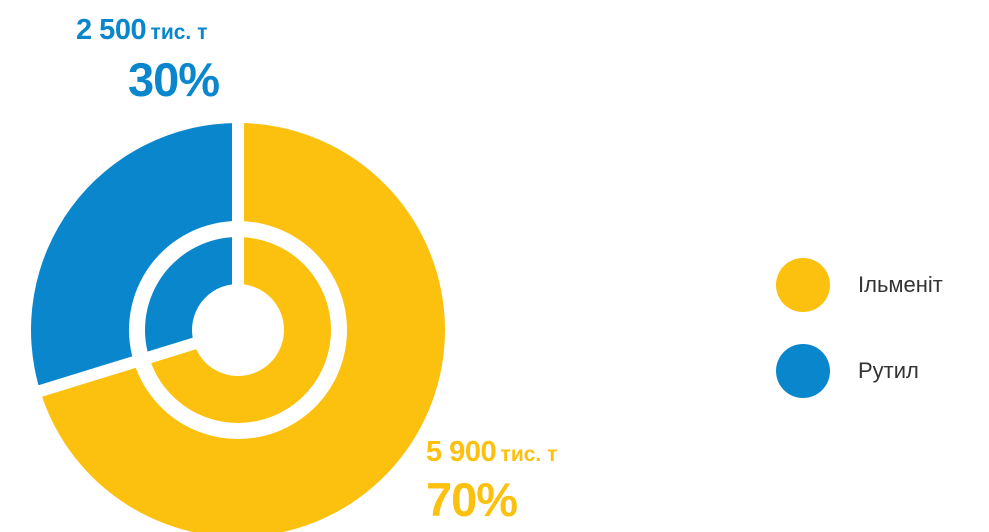 This screenshot has height=532, width=989. What do you see at coordinates (191, 297) in the screenshot?
I see `inner-slice-rutile` at bounding box center [191, 297].